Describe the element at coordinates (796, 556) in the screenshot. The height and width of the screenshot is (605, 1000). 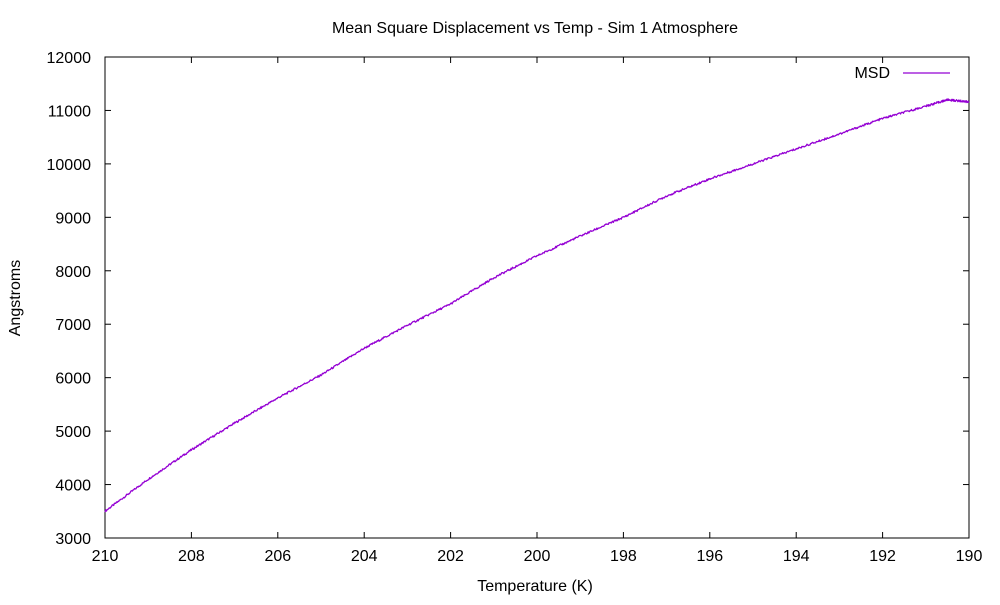
I see `x-tick-label-194: 194` at that location.